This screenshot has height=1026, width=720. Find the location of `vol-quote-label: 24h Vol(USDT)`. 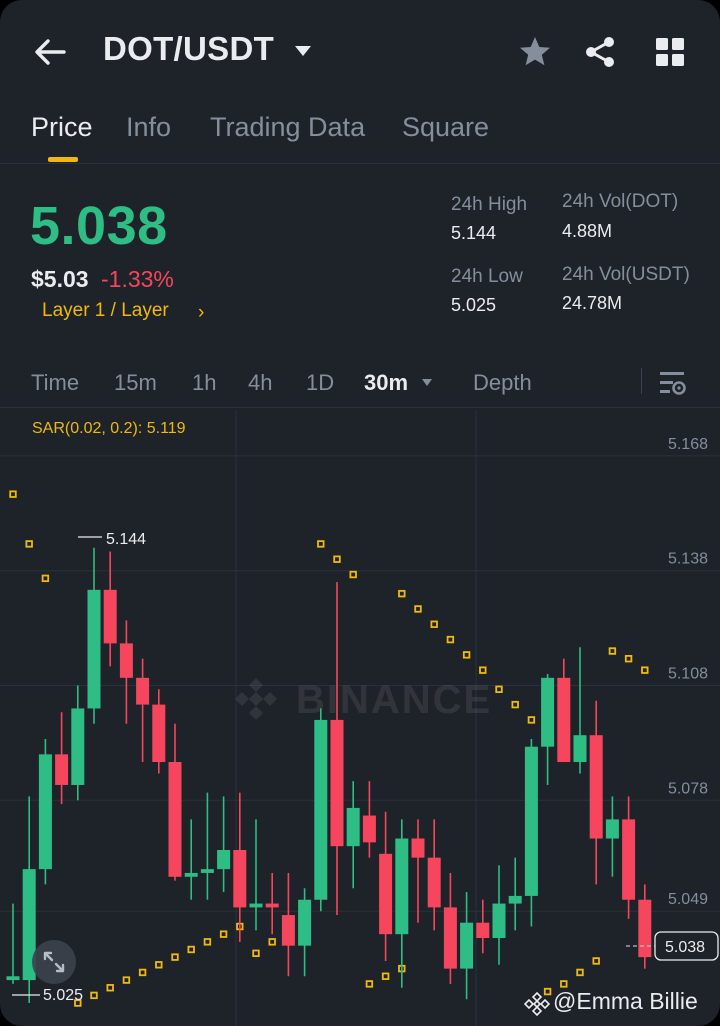

vol-quote-label: 24h Vol(USDT) is located at coordinates (626, 274).